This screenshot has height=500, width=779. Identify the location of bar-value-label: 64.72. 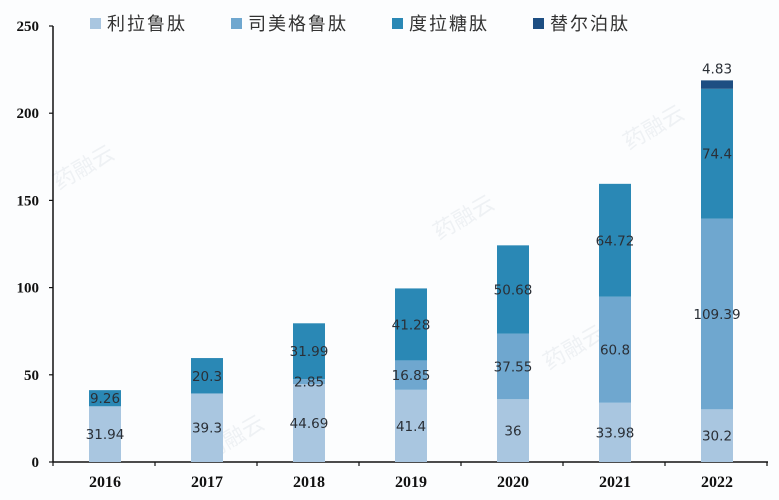
(615, 241).